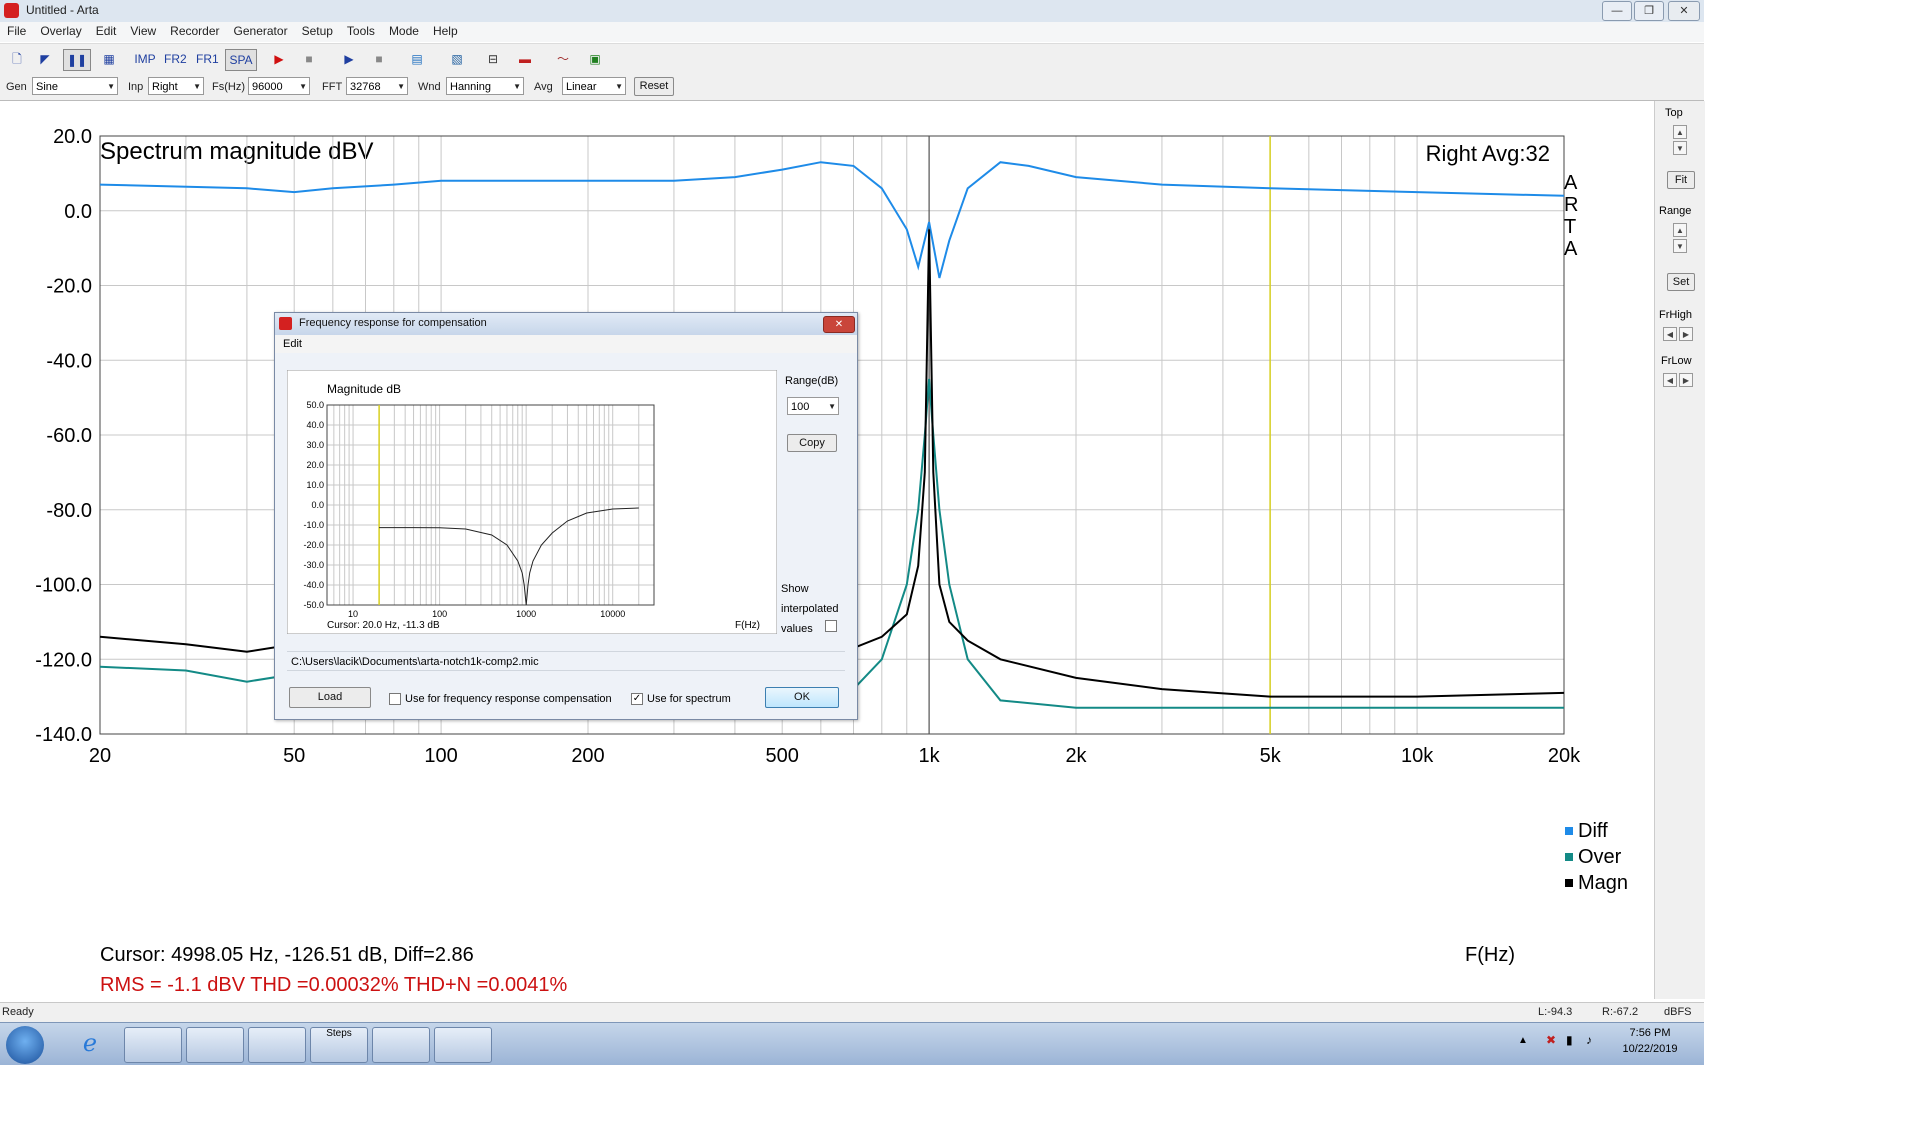 The height and width of the screenshot is (1144, 1920). I want to click on arta-letter-a2: A, so click(1571, 249).